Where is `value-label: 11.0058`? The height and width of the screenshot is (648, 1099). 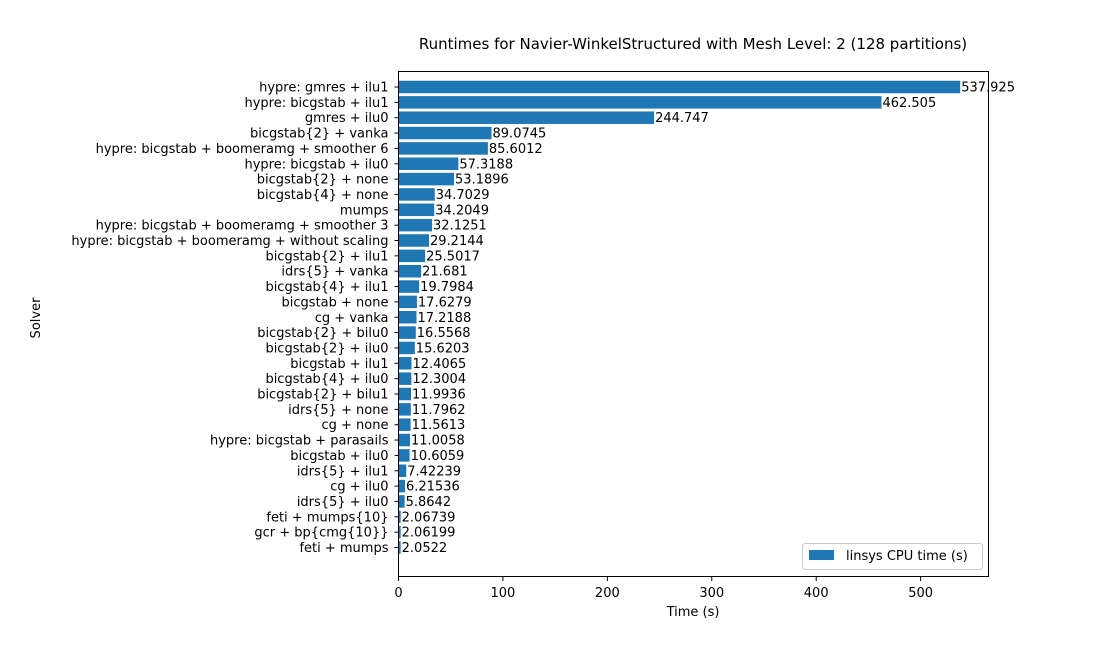
value-label: 11.0058 is located at coordinates (438, 441).